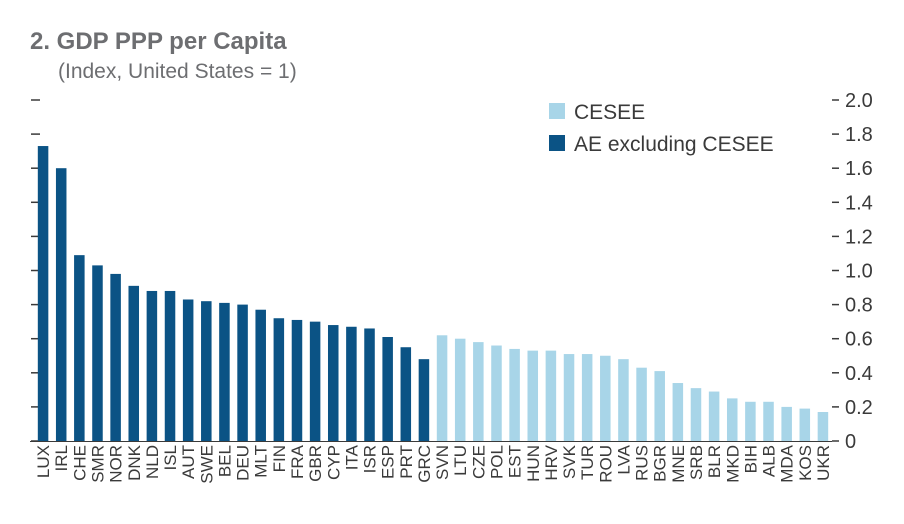 This screenshot has height=524, width=904. I want to click on y-tick-label: 0.6, so click(859, 340).